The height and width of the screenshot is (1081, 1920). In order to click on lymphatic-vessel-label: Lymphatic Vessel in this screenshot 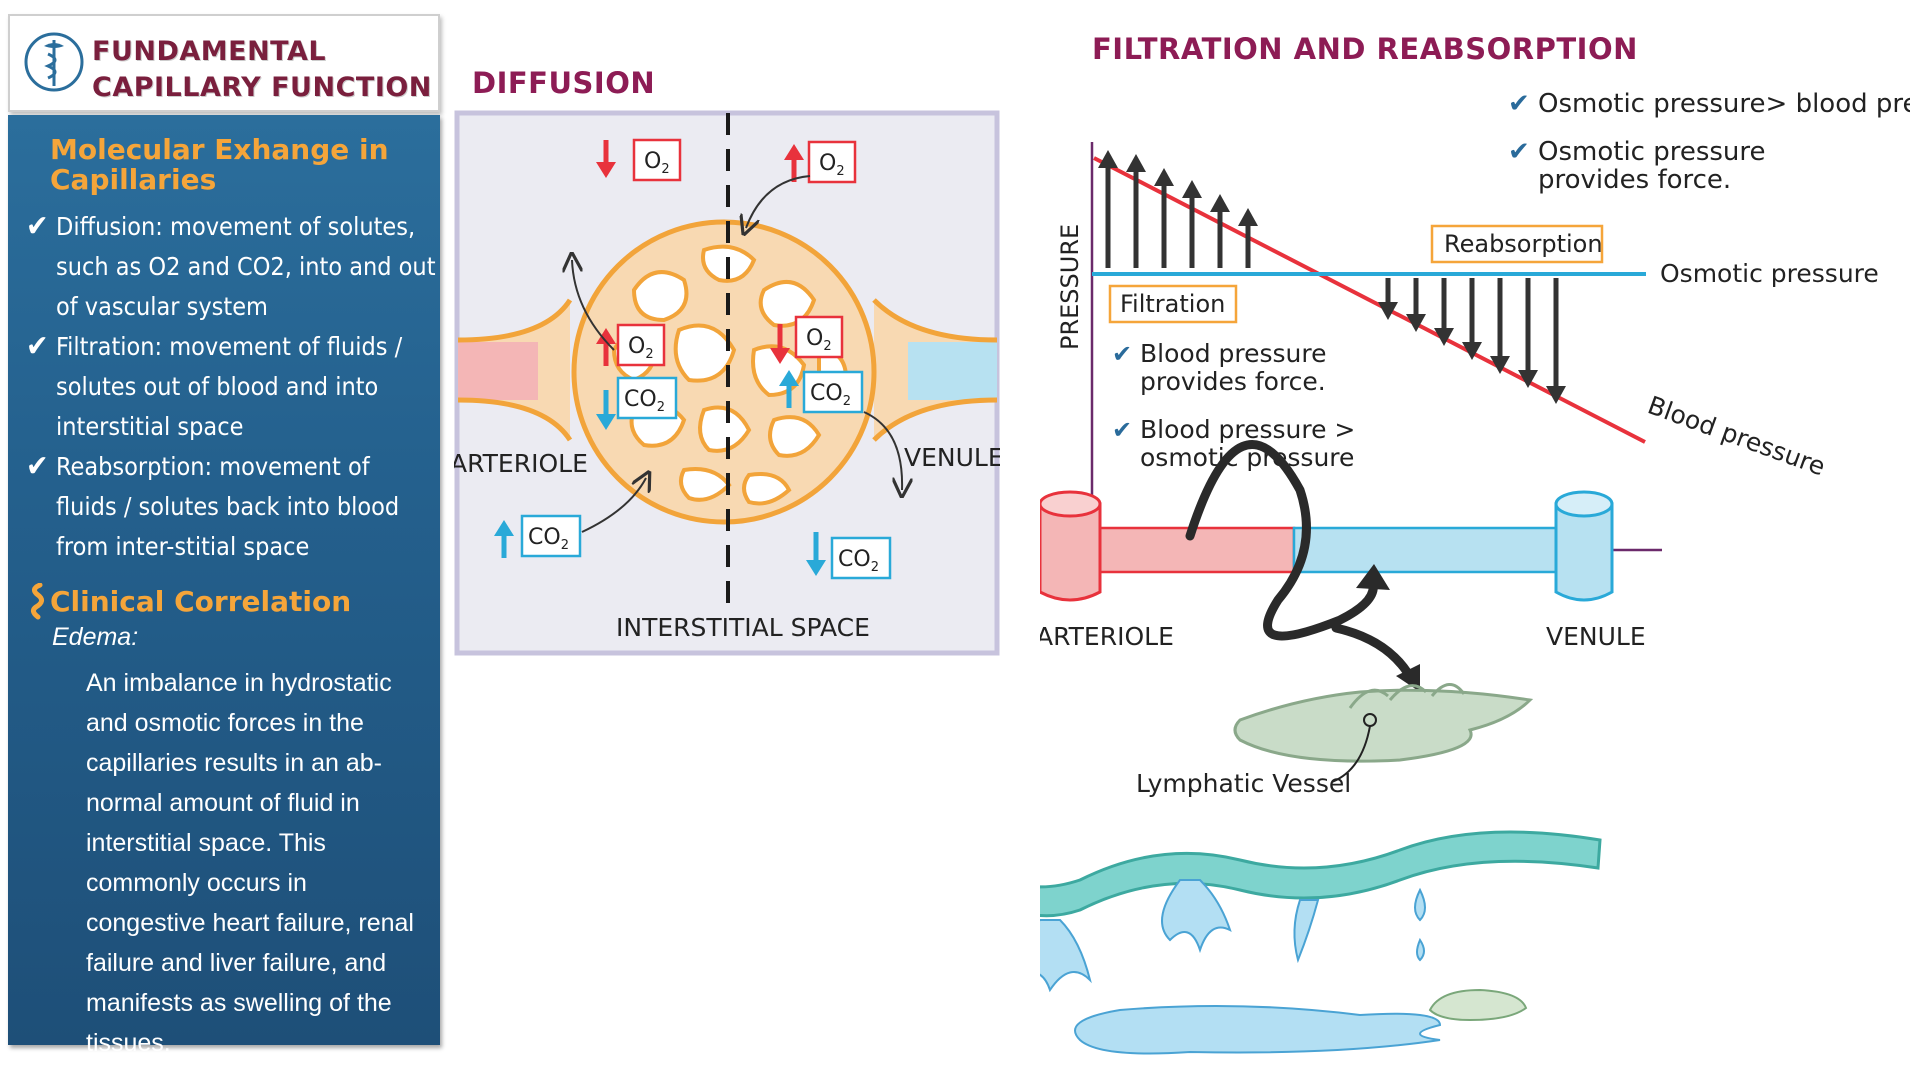, I will do `click(1243, 783)`.